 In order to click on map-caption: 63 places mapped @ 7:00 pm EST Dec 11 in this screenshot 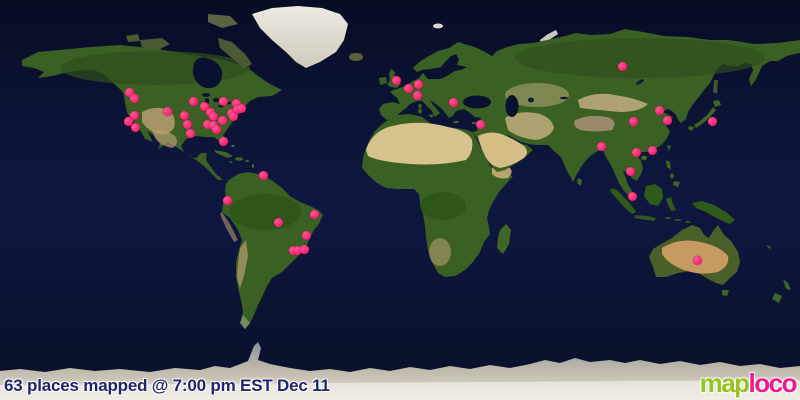, I will do `click(167, 386)`.